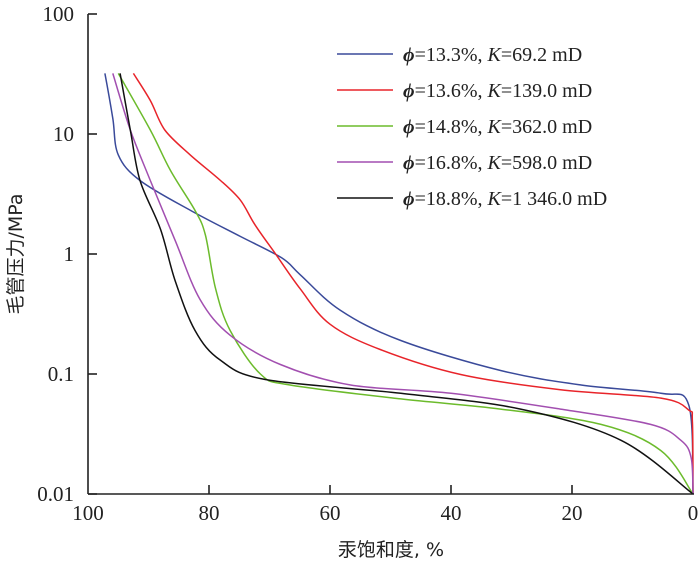  What do you see at coordinates (391, 550) in the screenshot?
I see `x-axis-title: 汞饱和度, %` at bounding box center [391, 550].